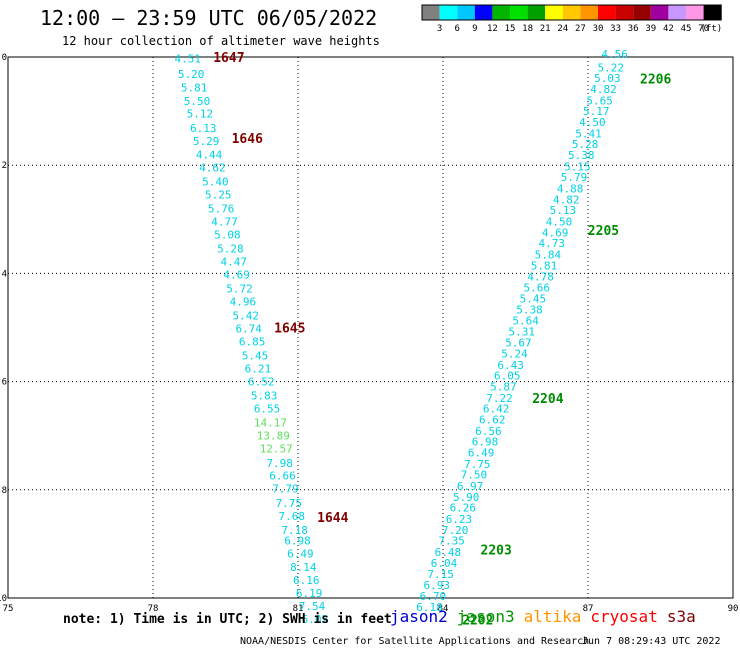  What do you see at coordinates (191, 74) in the screenshot?
I see `swh-value: 5.20` at bounding box center [191, 74].